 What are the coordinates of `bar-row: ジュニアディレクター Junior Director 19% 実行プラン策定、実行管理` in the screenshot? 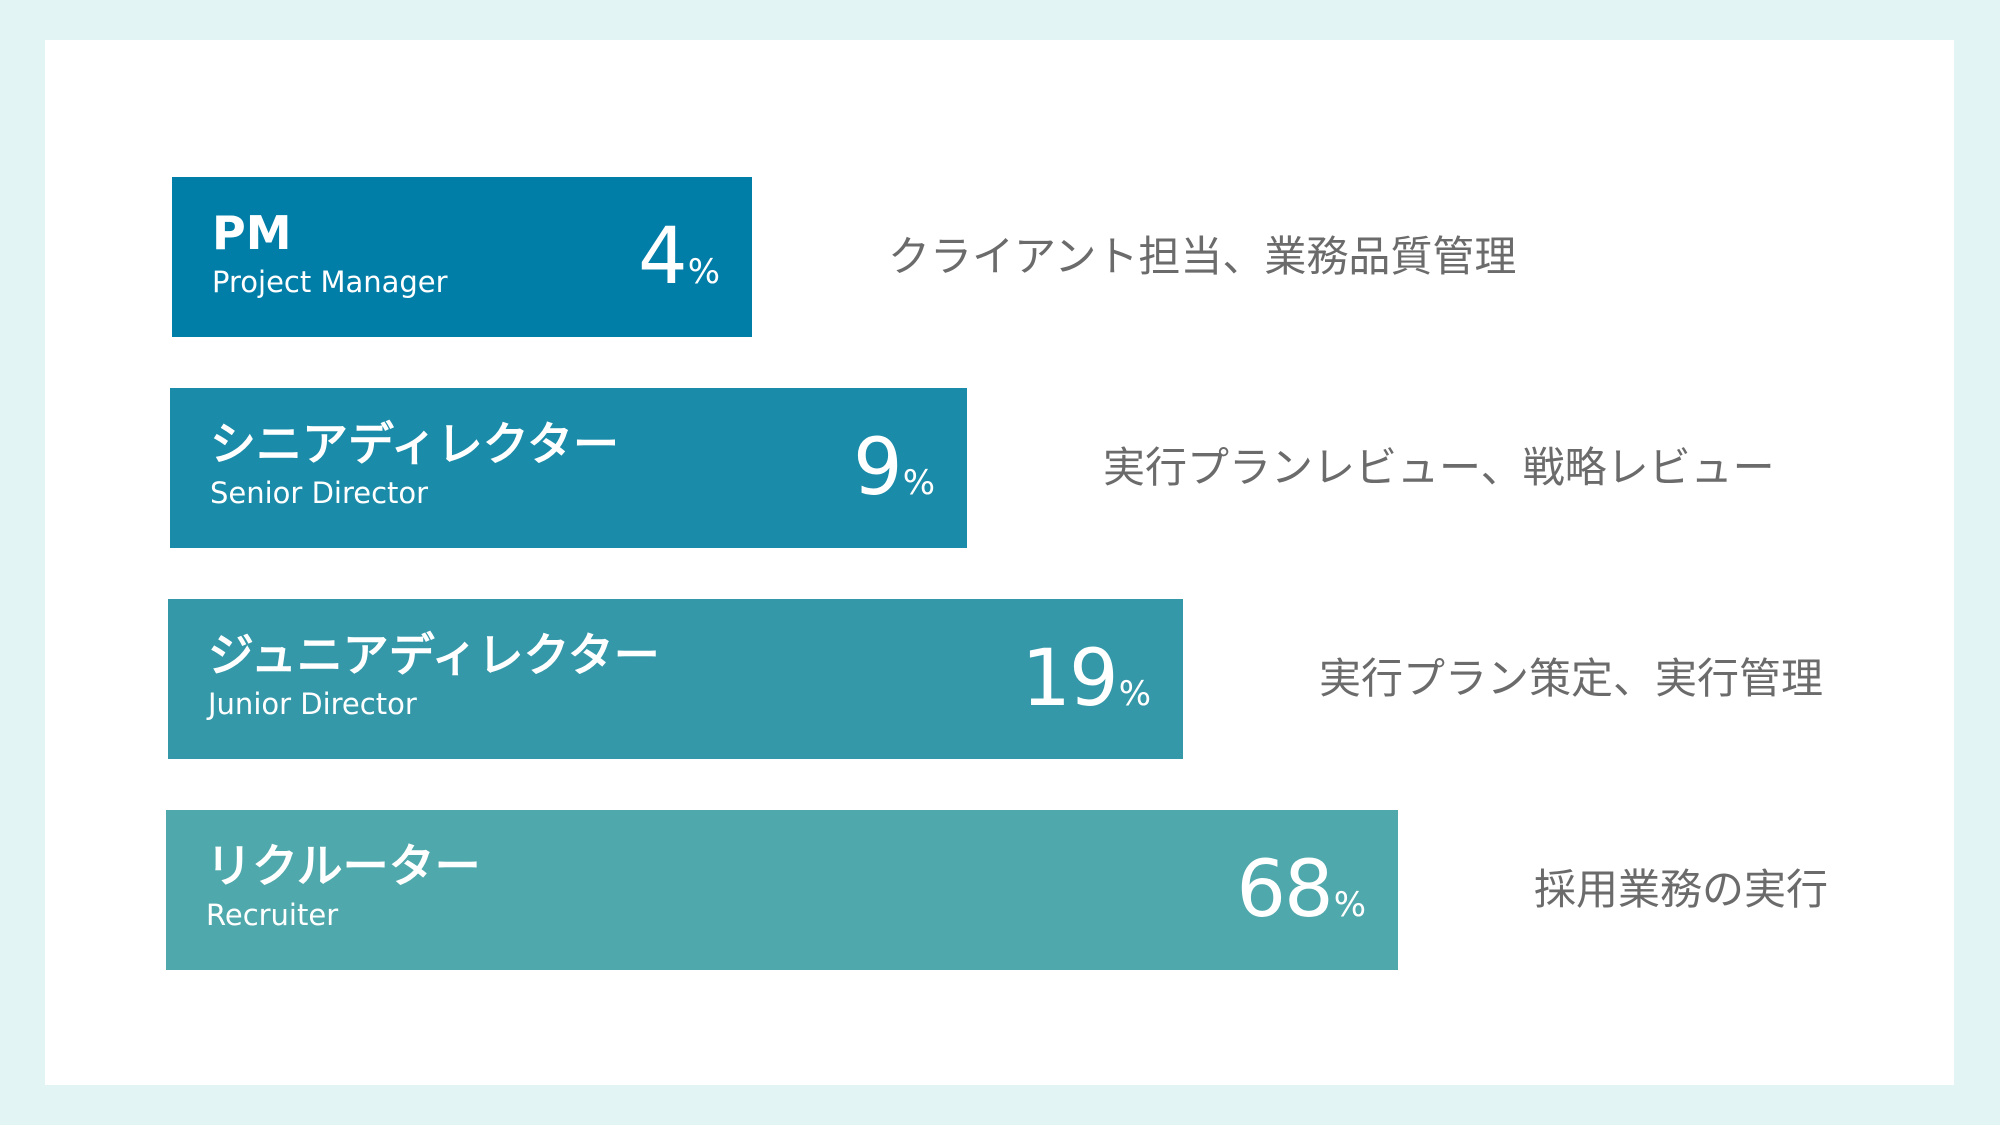 It's located at (999, 679).